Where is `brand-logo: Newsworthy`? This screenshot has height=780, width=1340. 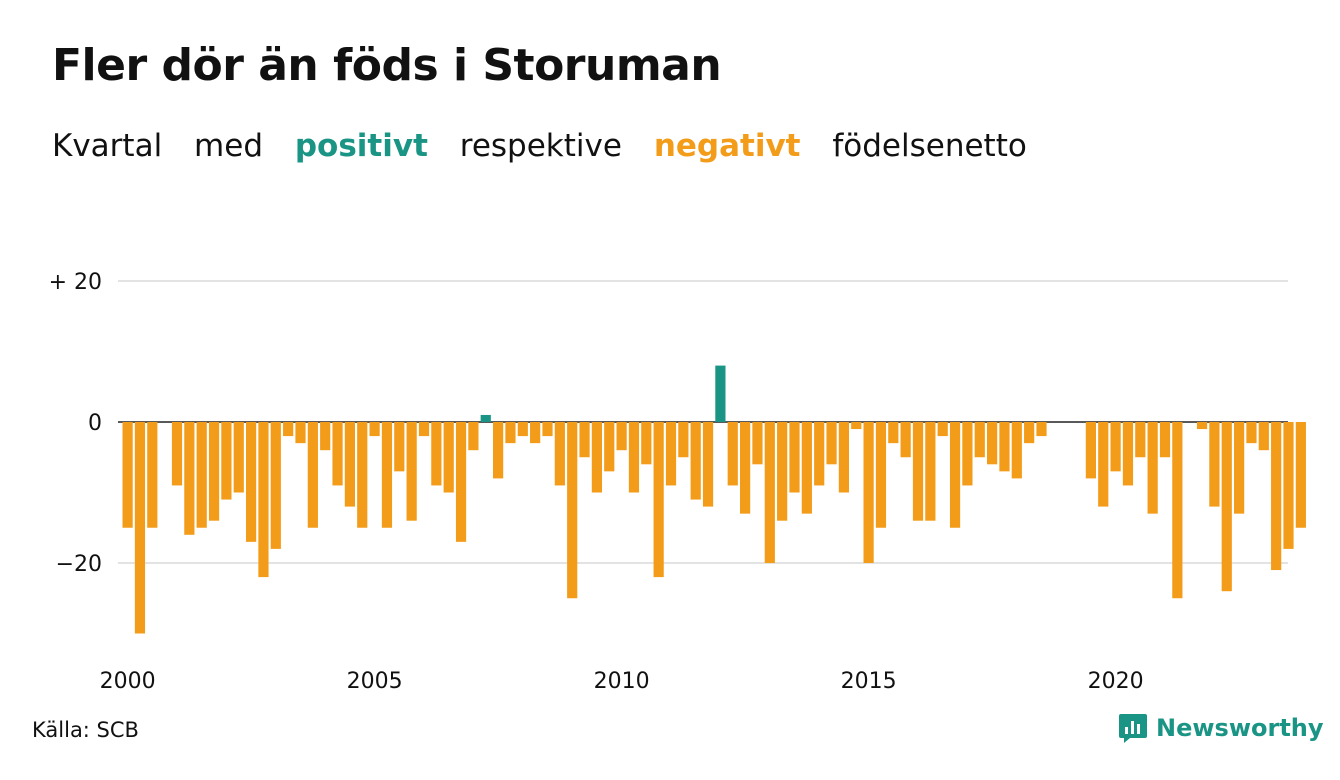 brand-logo: Newsworthy is located at coordinates (1221, 728).